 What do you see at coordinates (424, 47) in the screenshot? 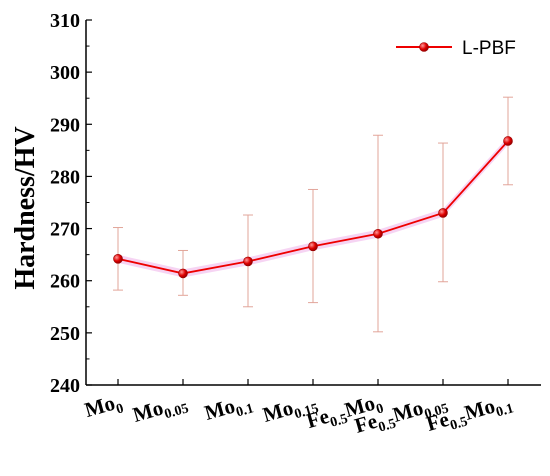
I see `legend-marker-swatch` at bounding box center [424, 47].